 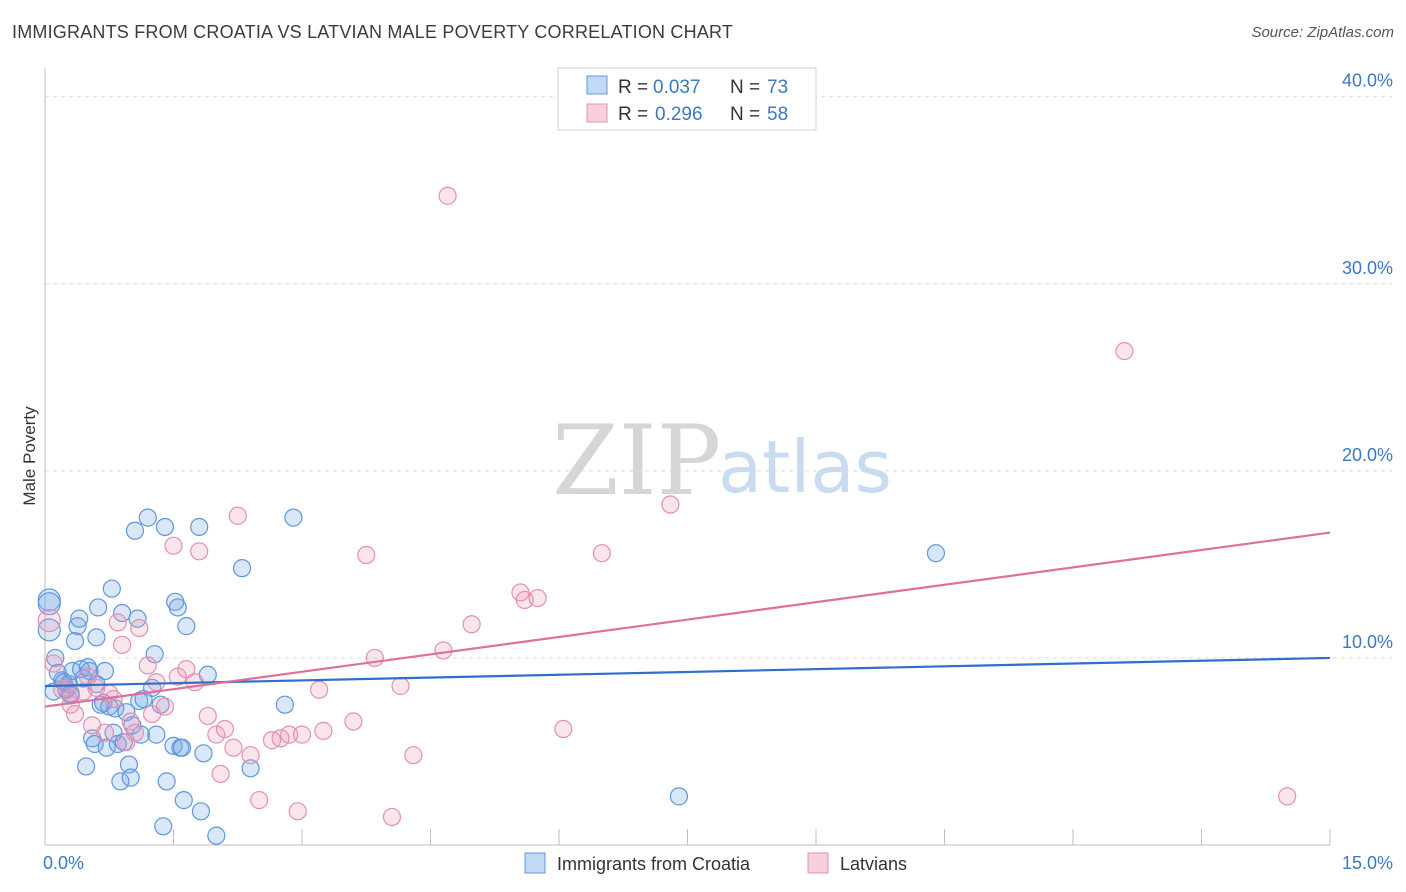 I want to click on y-tick-label-2: 30.0%, so click(x=1367, y=268).